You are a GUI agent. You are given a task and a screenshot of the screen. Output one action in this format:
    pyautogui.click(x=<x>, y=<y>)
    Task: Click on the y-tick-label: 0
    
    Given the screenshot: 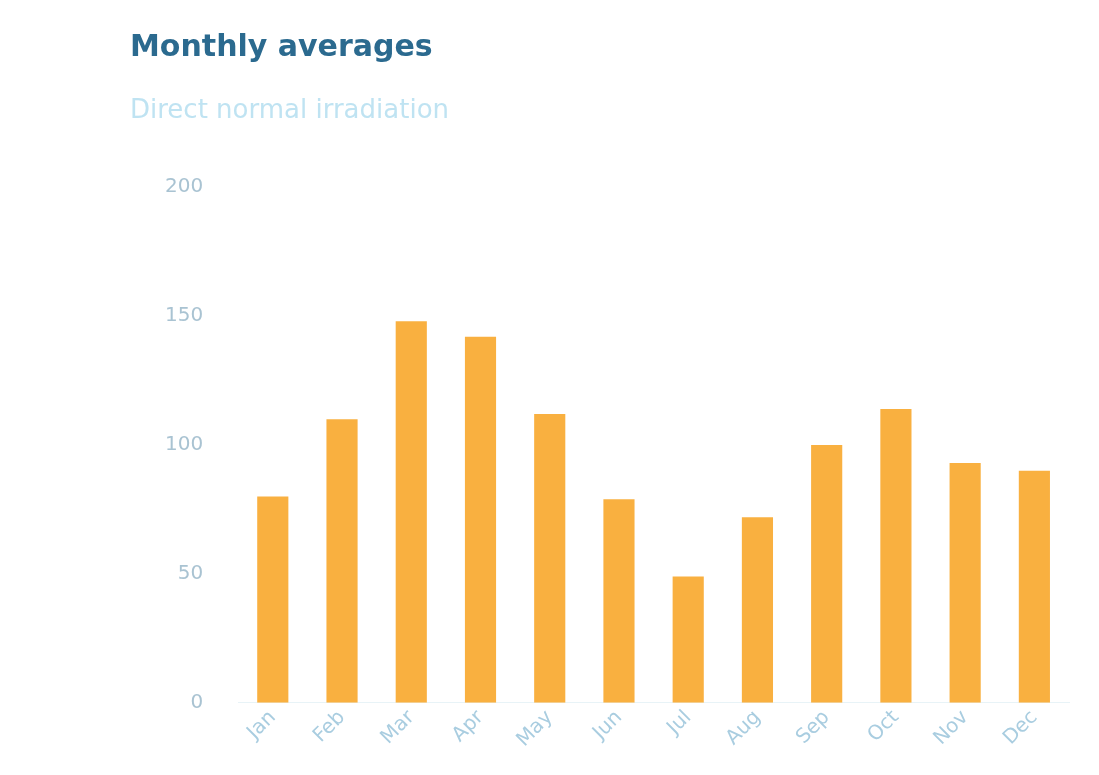 What is the action you would take?
    pyautogui.click(x=197, y=701)
    